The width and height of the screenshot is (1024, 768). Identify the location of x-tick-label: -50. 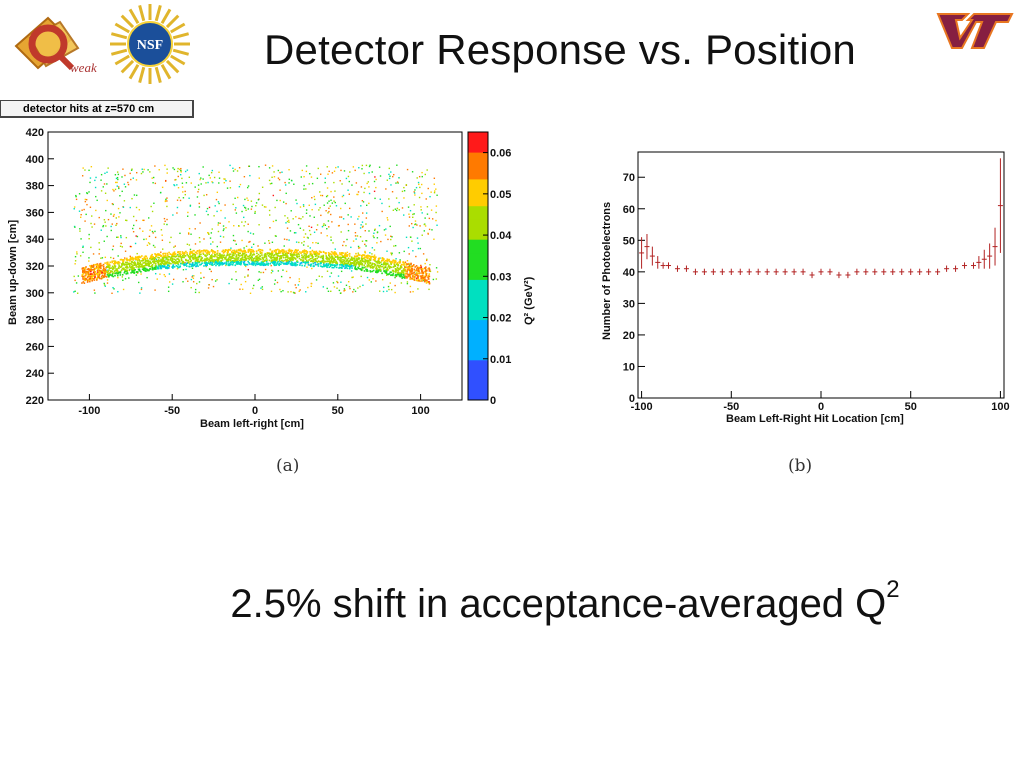
(731, 407).